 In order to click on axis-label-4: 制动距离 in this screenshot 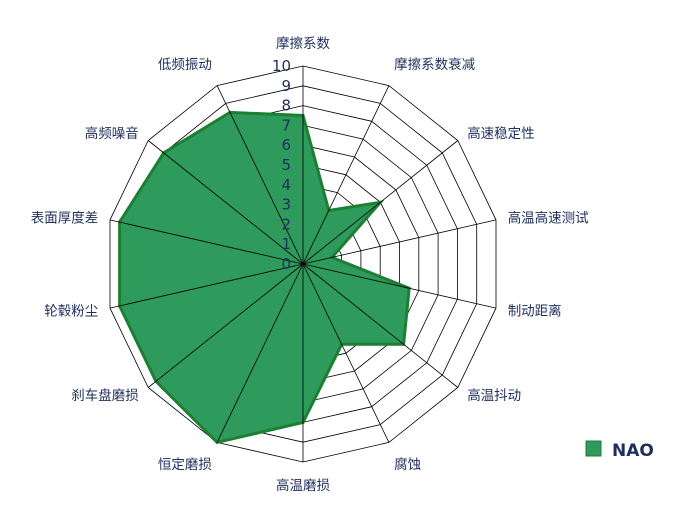, I will do `click(535, 311)`.